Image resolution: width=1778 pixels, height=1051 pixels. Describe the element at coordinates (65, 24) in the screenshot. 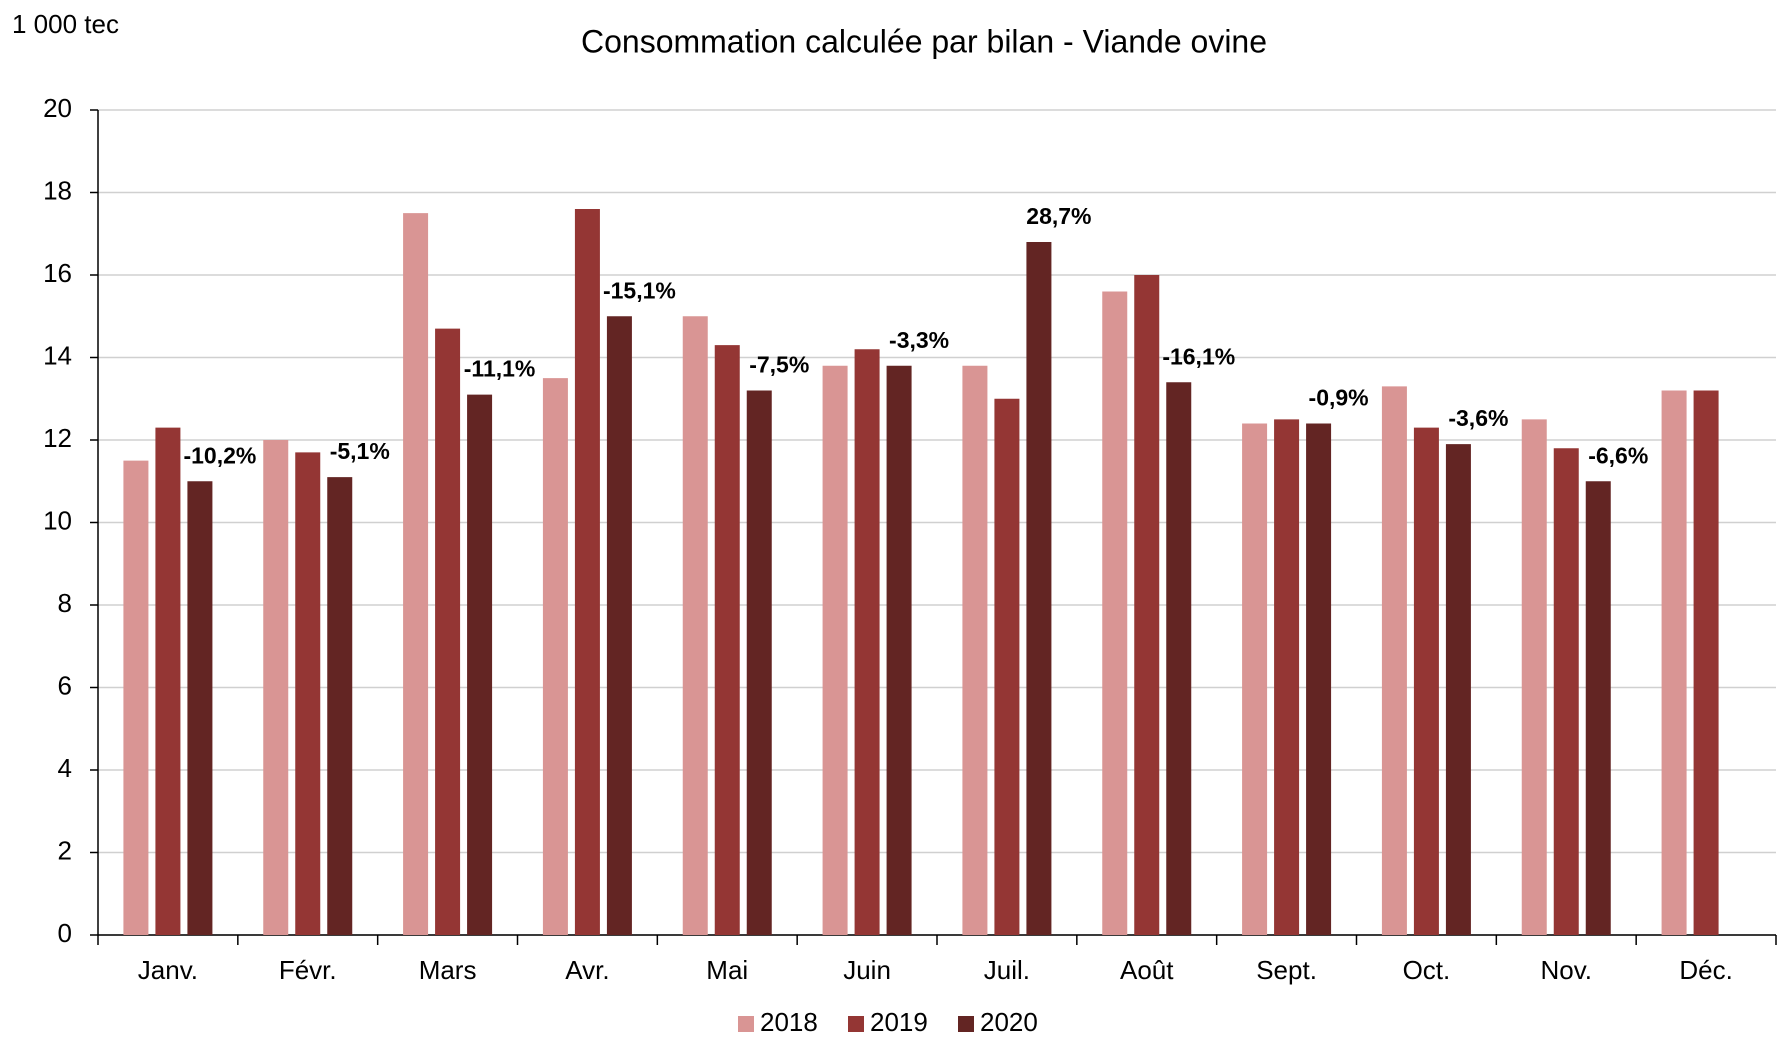

I see `y-axis-label: 1 000 tec` at that location.